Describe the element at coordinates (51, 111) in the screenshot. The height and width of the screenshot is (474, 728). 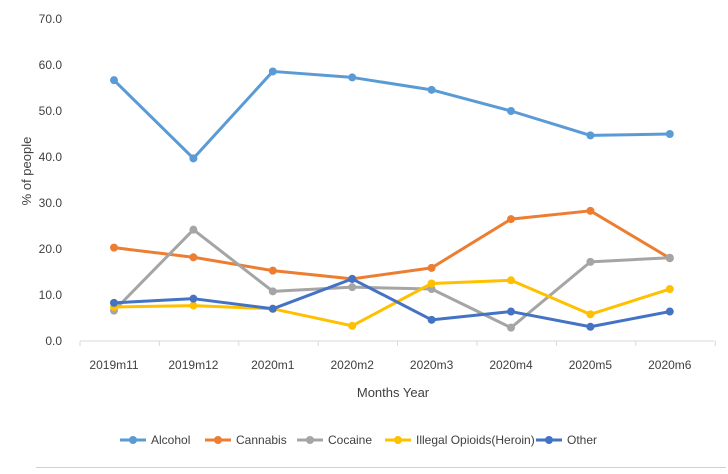
I see `y-tick-label: 50.0` at that location.